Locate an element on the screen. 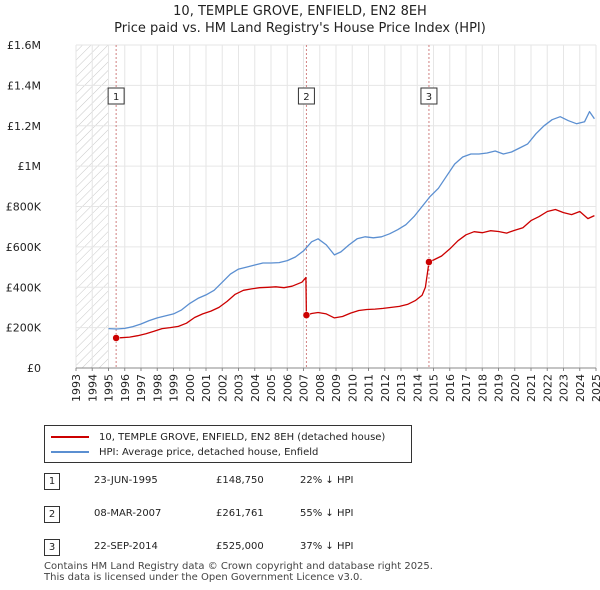  y-tick-label: £1.6M is located at coordinates (24, 45).